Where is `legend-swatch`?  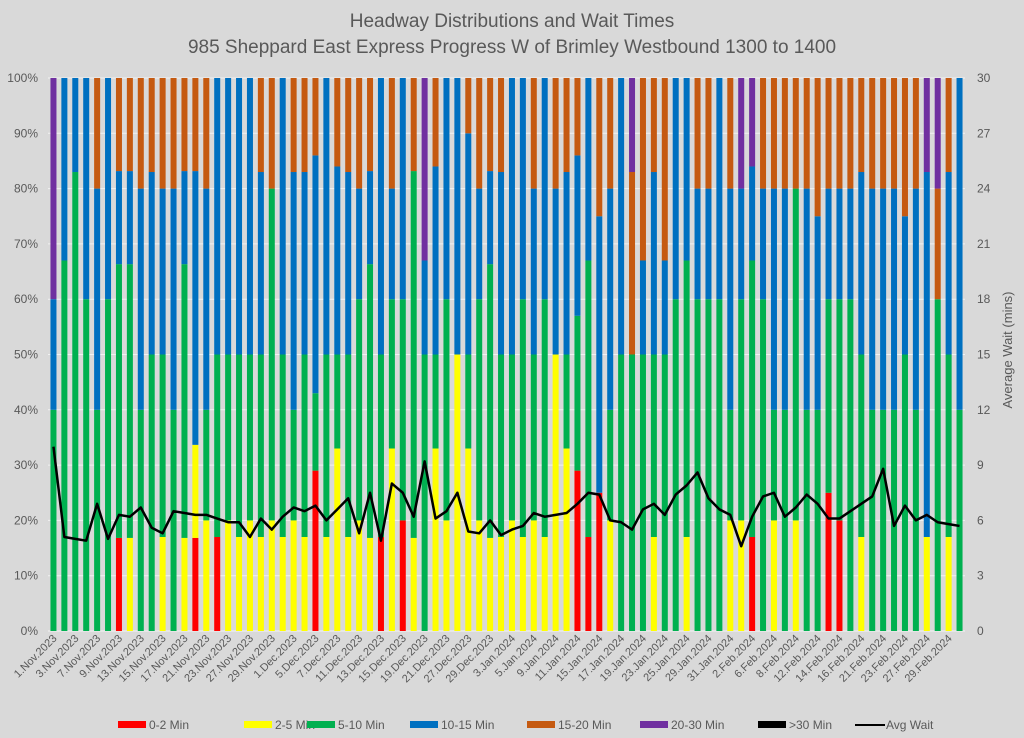
legend-swatch is located at coordinates (772, 724).